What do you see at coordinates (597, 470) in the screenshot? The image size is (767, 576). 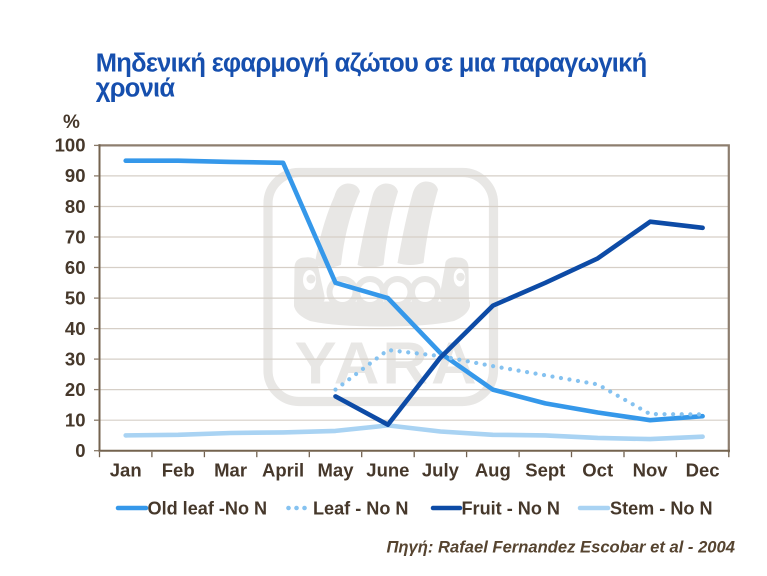 I see `svg-text: Oct` at bounding box center [597, 470].